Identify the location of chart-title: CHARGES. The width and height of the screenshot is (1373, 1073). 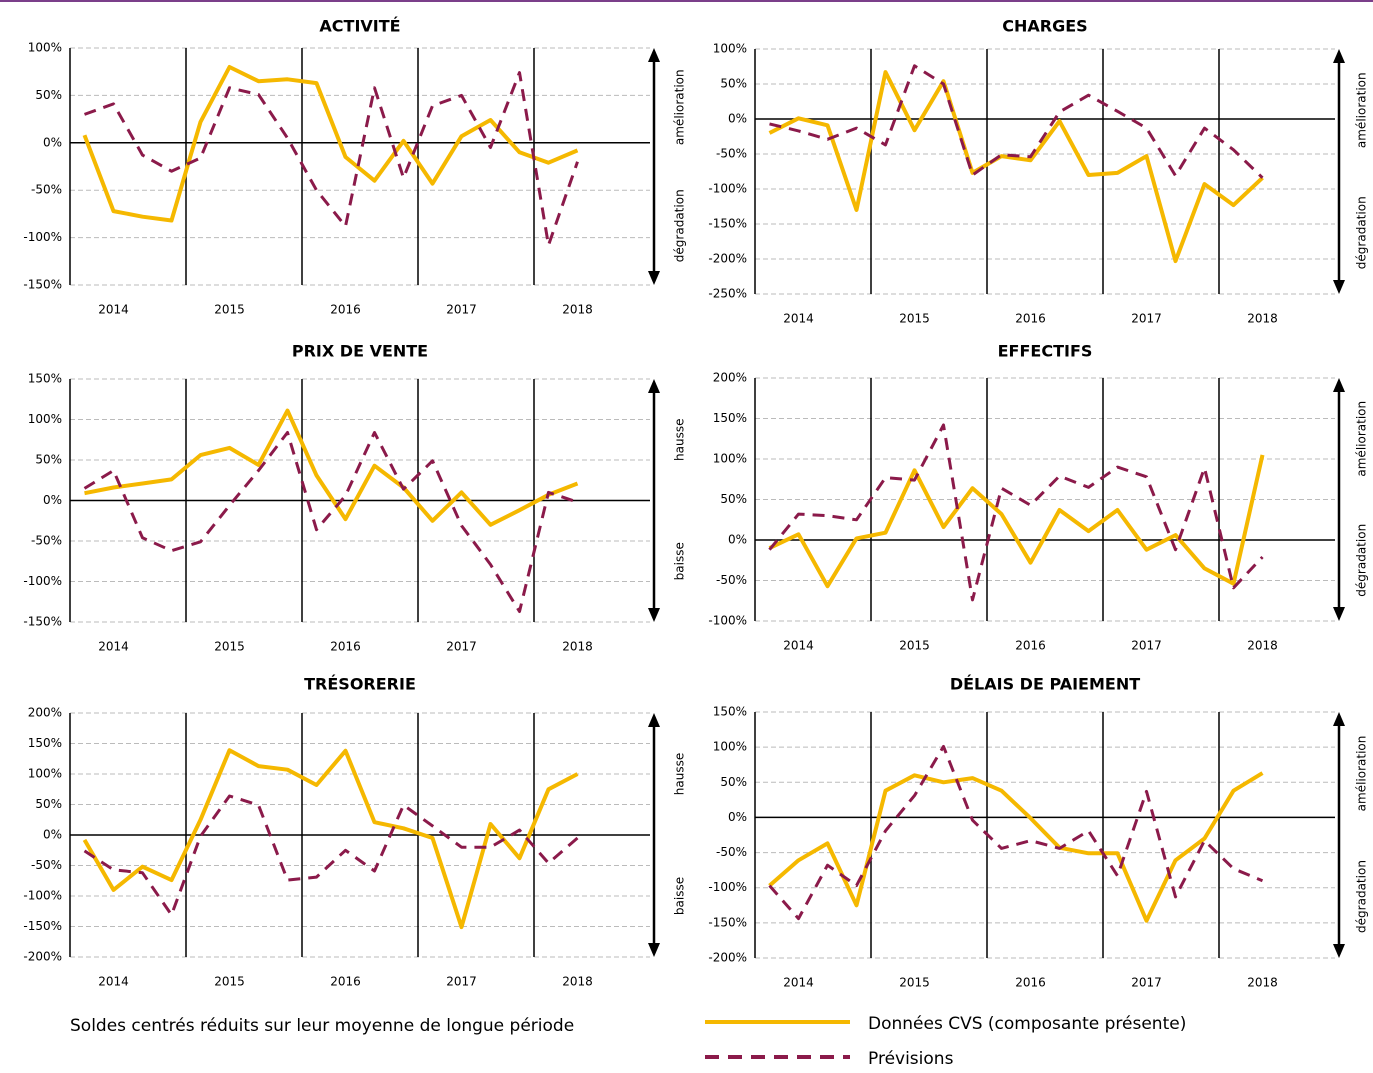
(1044, 26).